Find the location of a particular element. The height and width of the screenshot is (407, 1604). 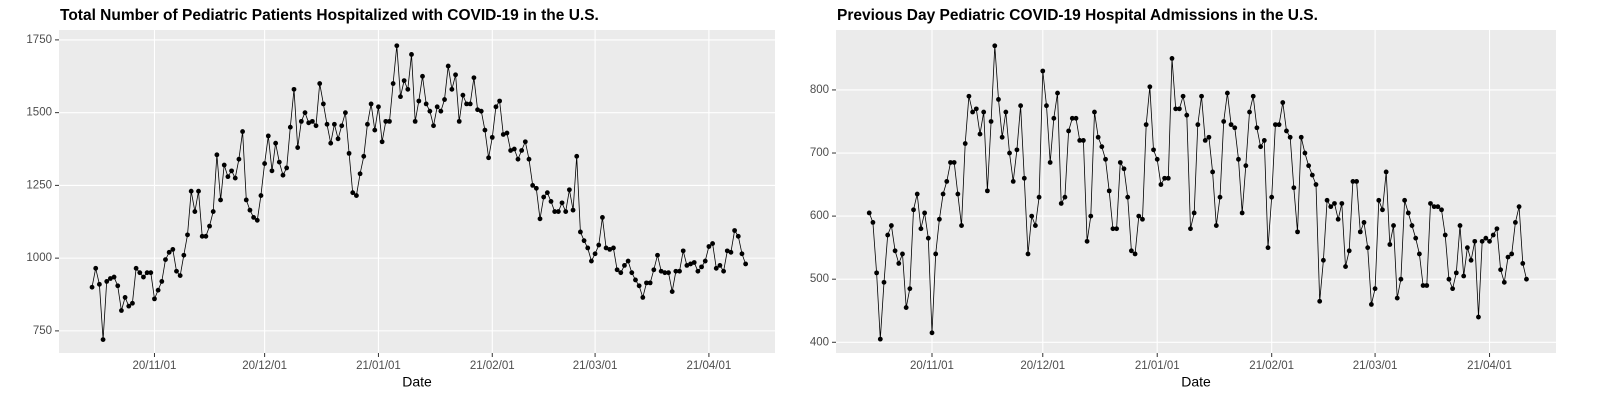

y-tick-label: 1500 is located at coordinates (39, 113).